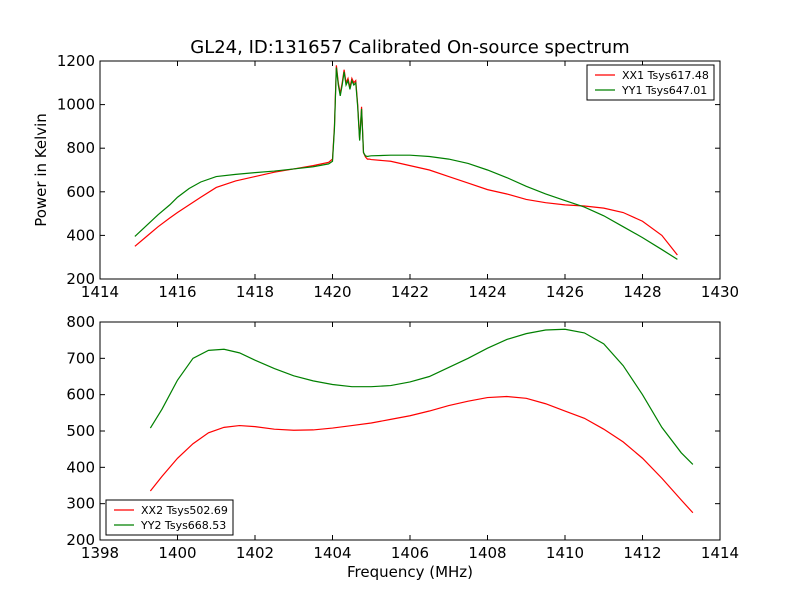  Describe the element at coordinates (177, 292) in the screenshot. I see `top-x-tick-label: 1416` at that location.